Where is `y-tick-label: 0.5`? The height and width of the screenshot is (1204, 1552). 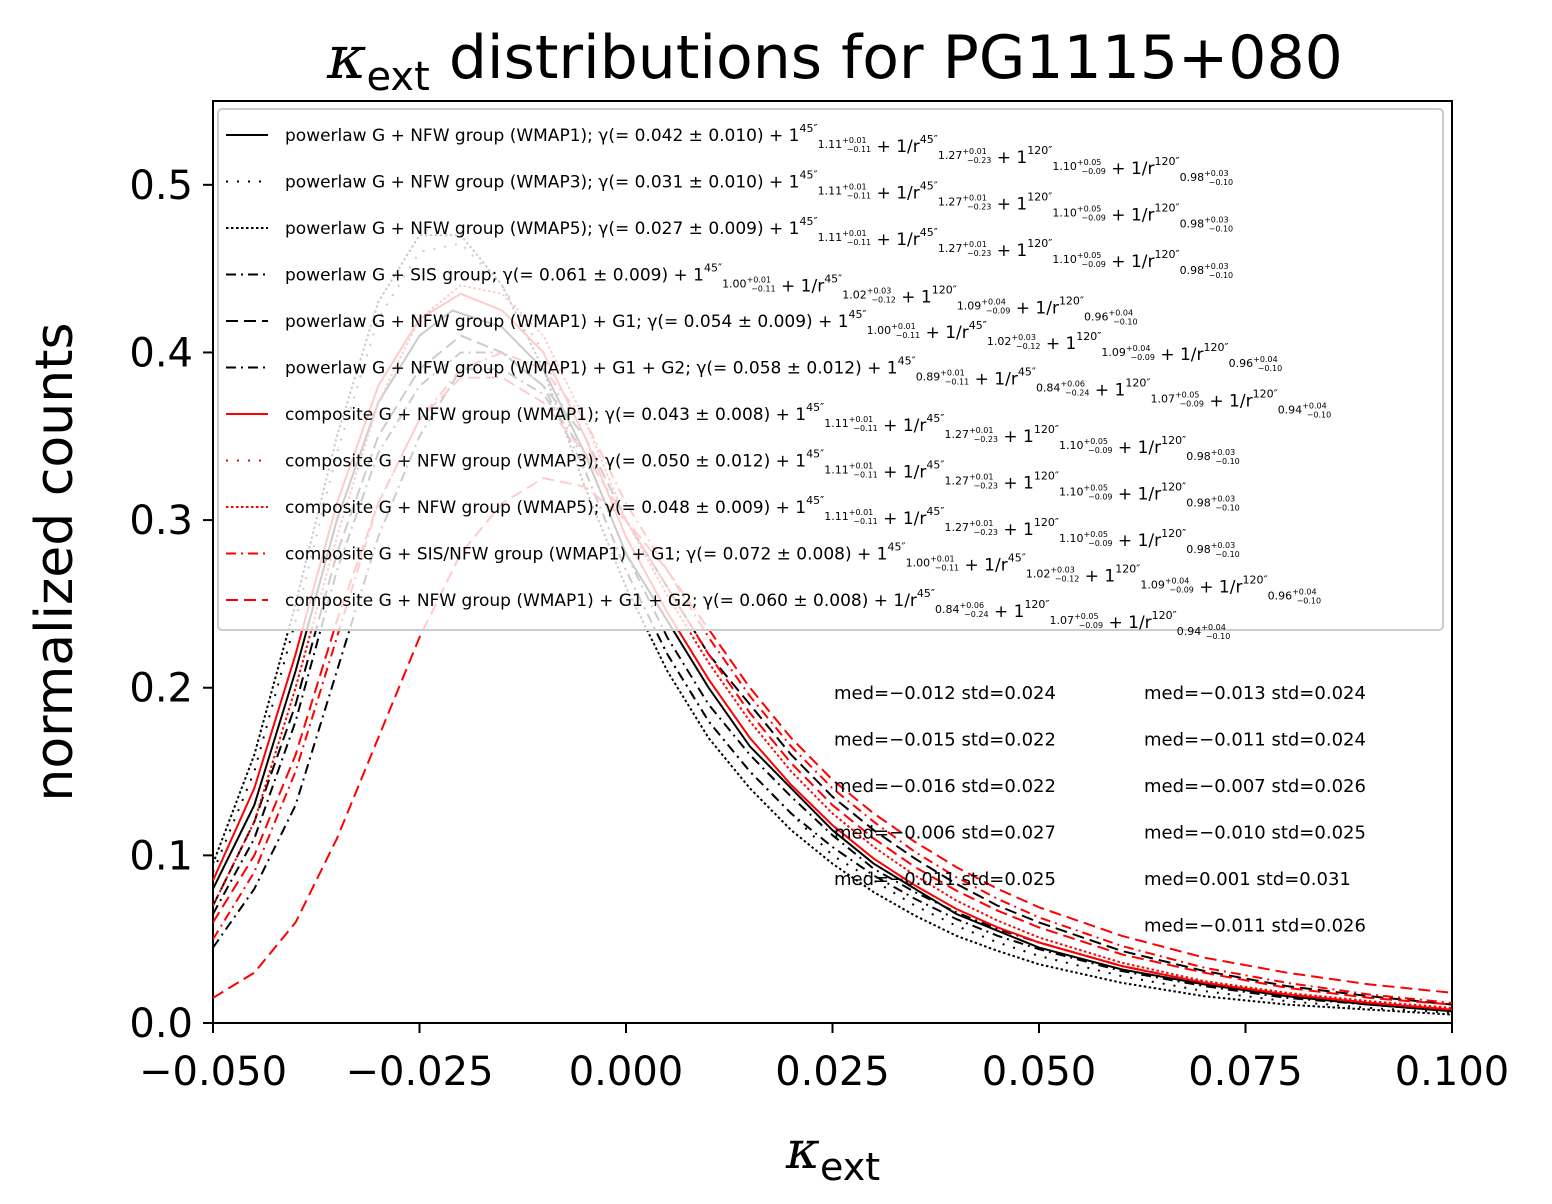 y-tick-label: 0.5 is located at coordinates (161, 186).